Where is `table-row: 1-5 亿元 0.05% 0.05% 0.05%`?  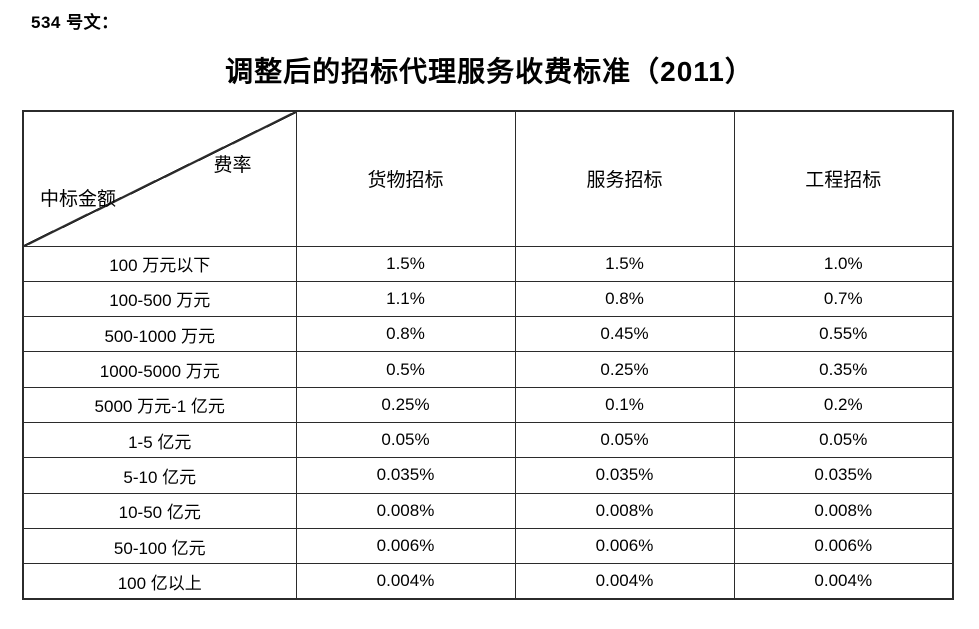 table-row: 1-5 亿元 0.05% 0.05% 0.05% is located at coordinates (488, 440).